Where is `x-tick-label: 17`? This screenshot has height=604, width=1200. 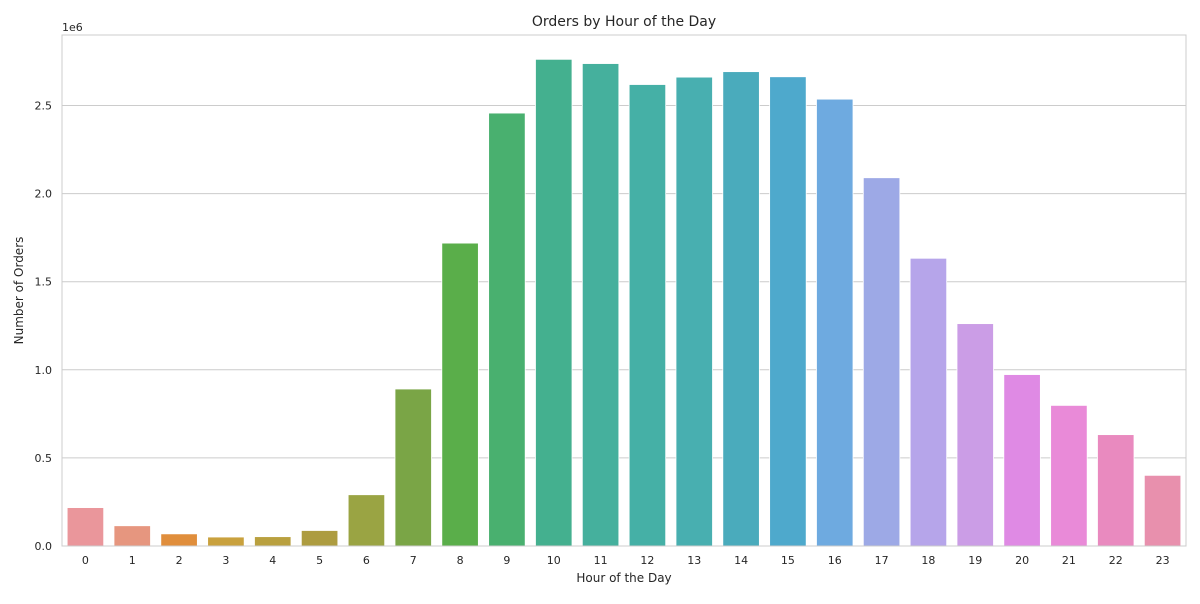
x-tick-label: 17 is located at coordinates (882, 560).